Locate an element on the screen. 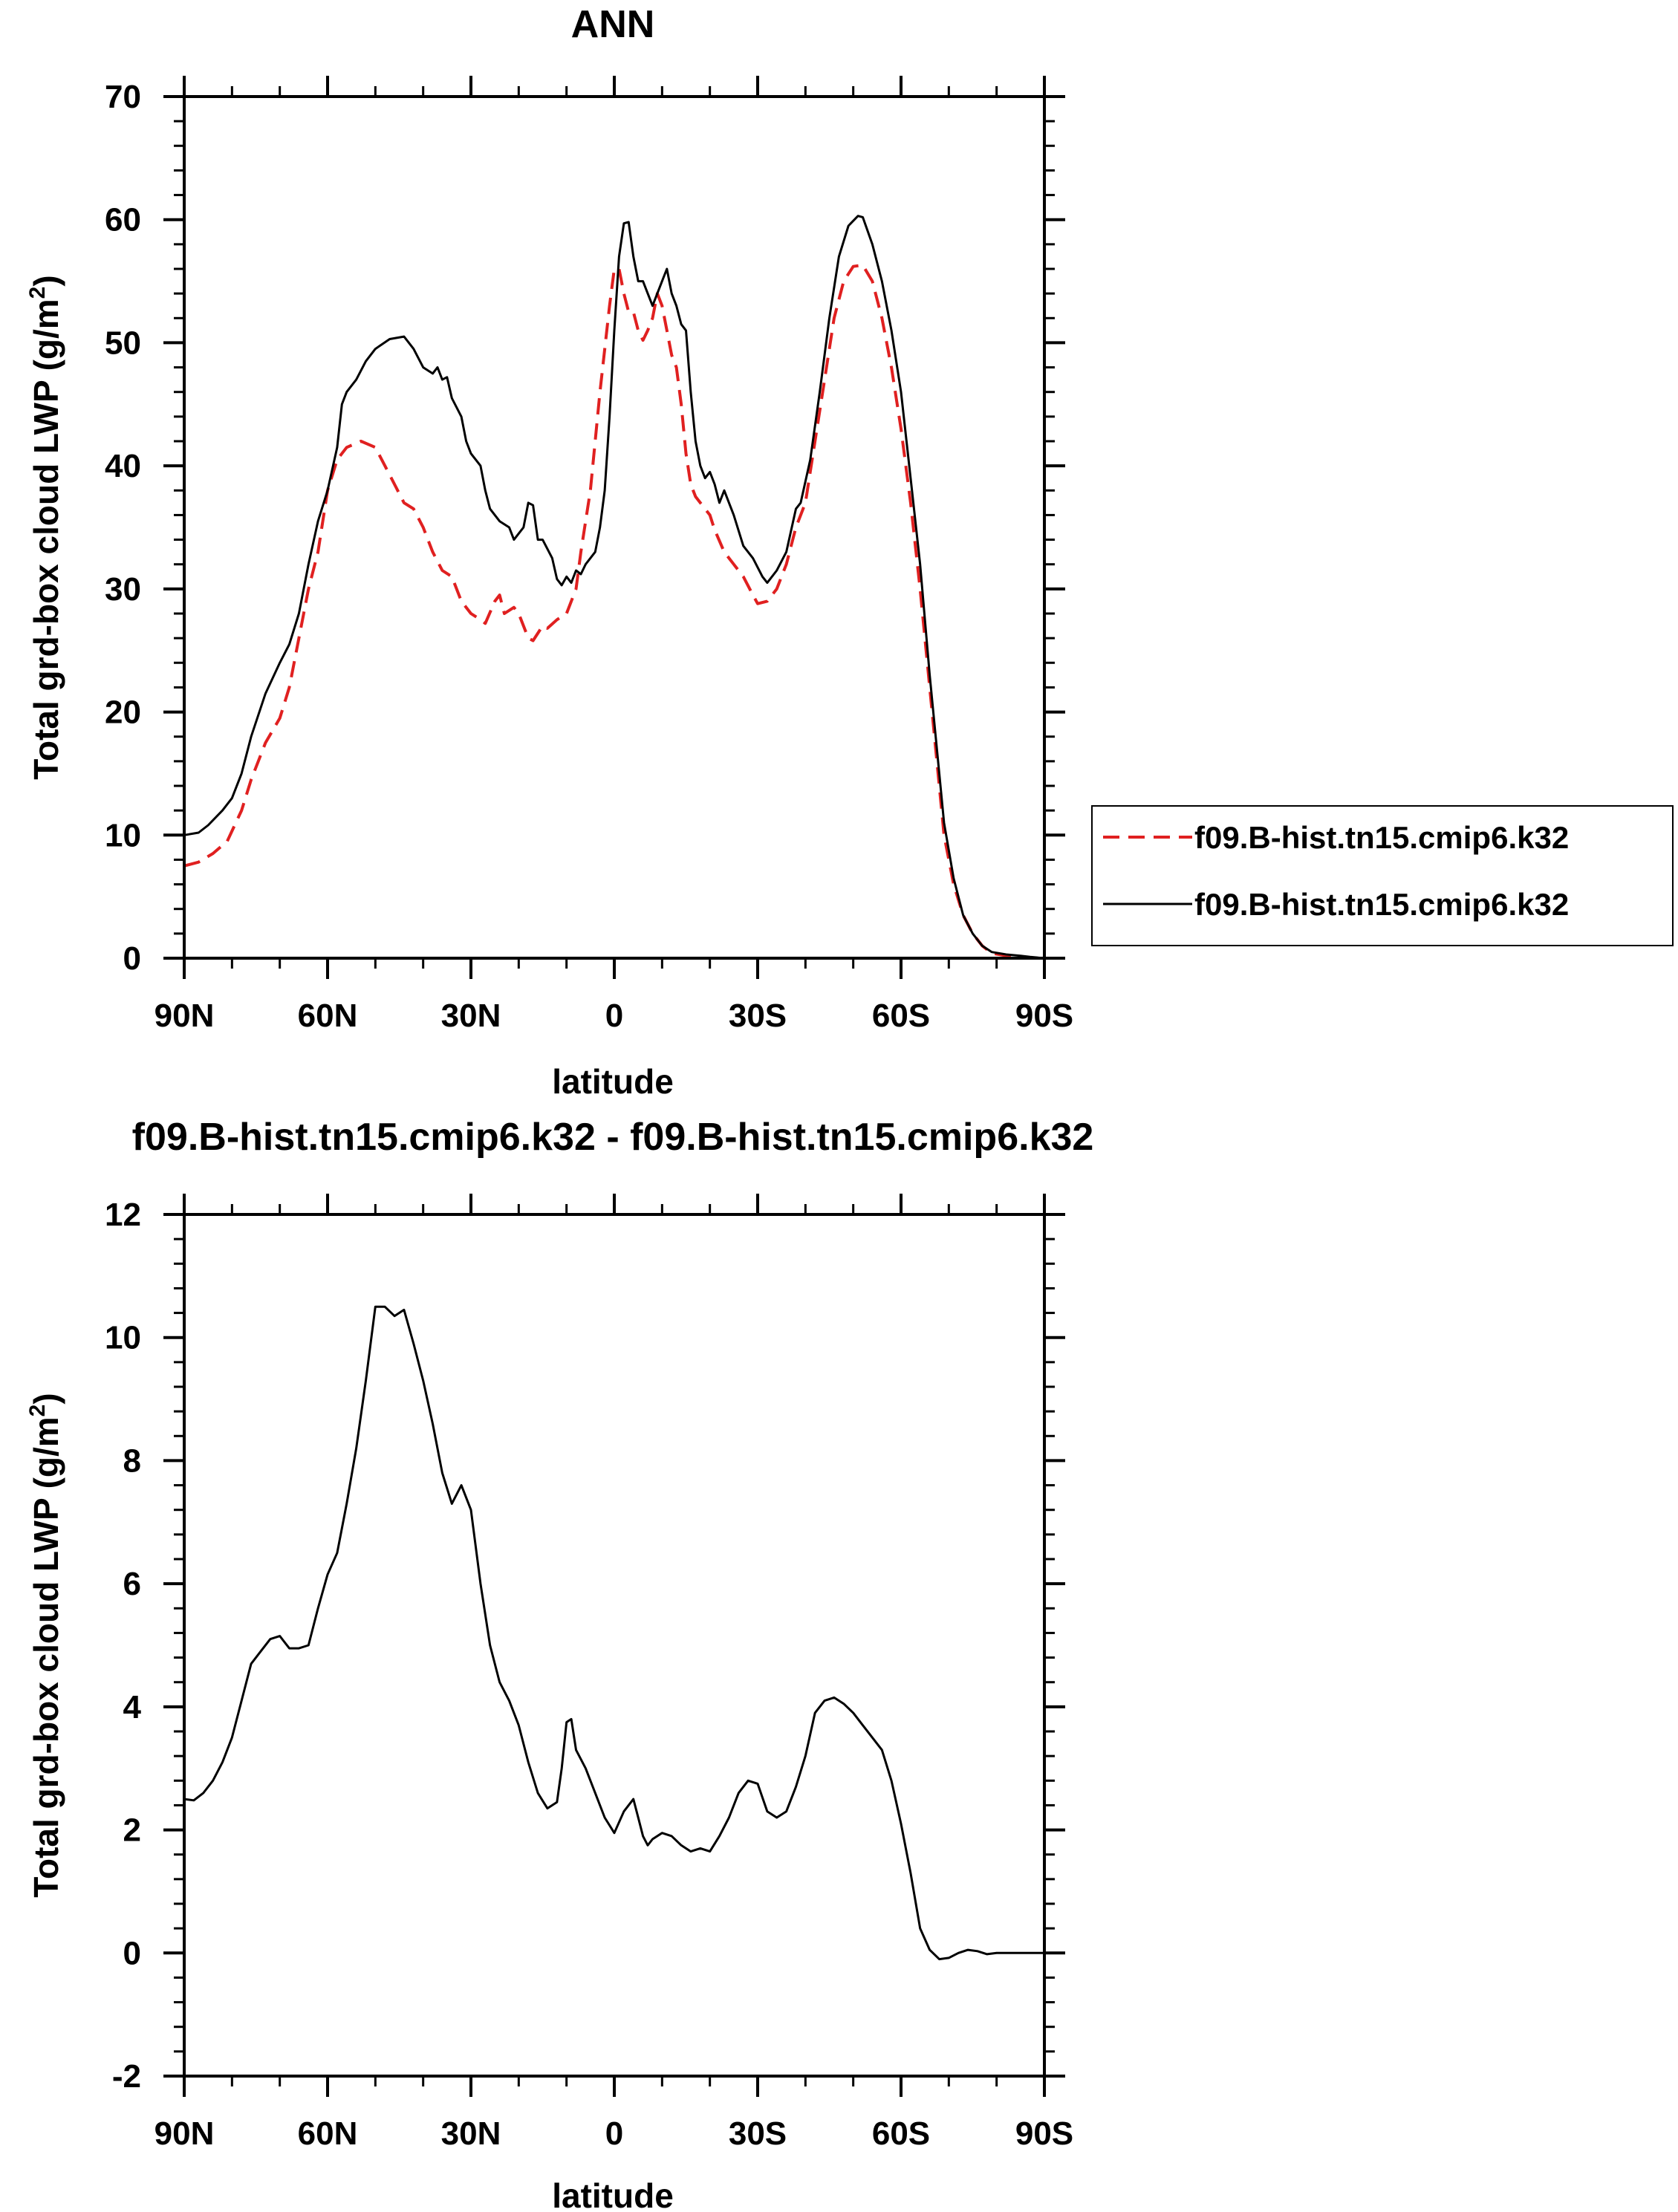 The height and width of the screenshot is (2212, 1678). bottom-y-axis-label-end: ) is located at coordinates (46, 1399).